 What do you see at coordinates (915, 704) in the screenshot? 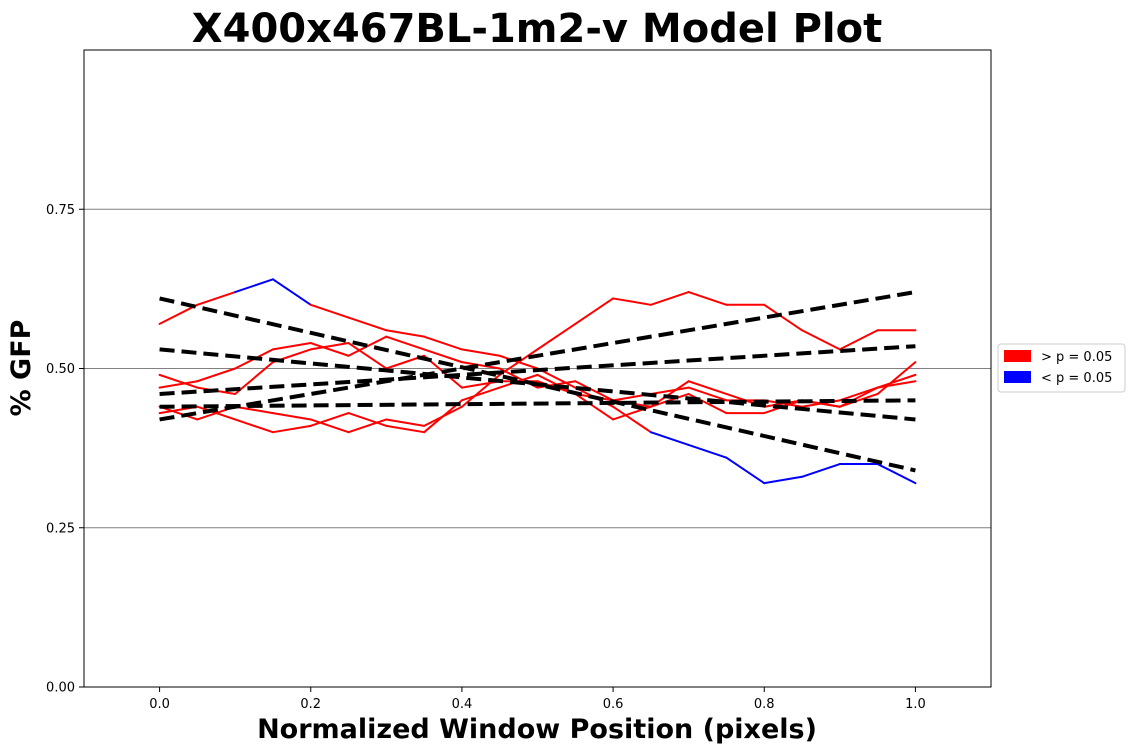
I see `x-tick-label-5: 1.0` at bounding box center [915, 704].